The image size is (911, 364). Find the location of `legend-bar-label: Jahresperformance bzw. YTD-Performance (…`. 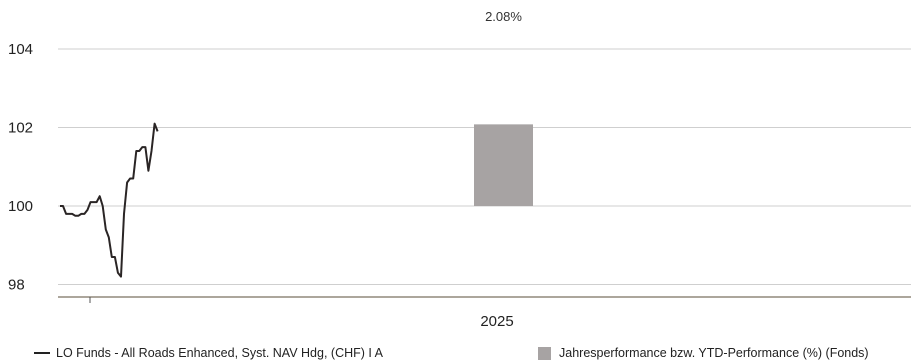

legend-bar-label: Jahresperformance bzw. YTD-Performance (… is located at coordinates (714, 353).